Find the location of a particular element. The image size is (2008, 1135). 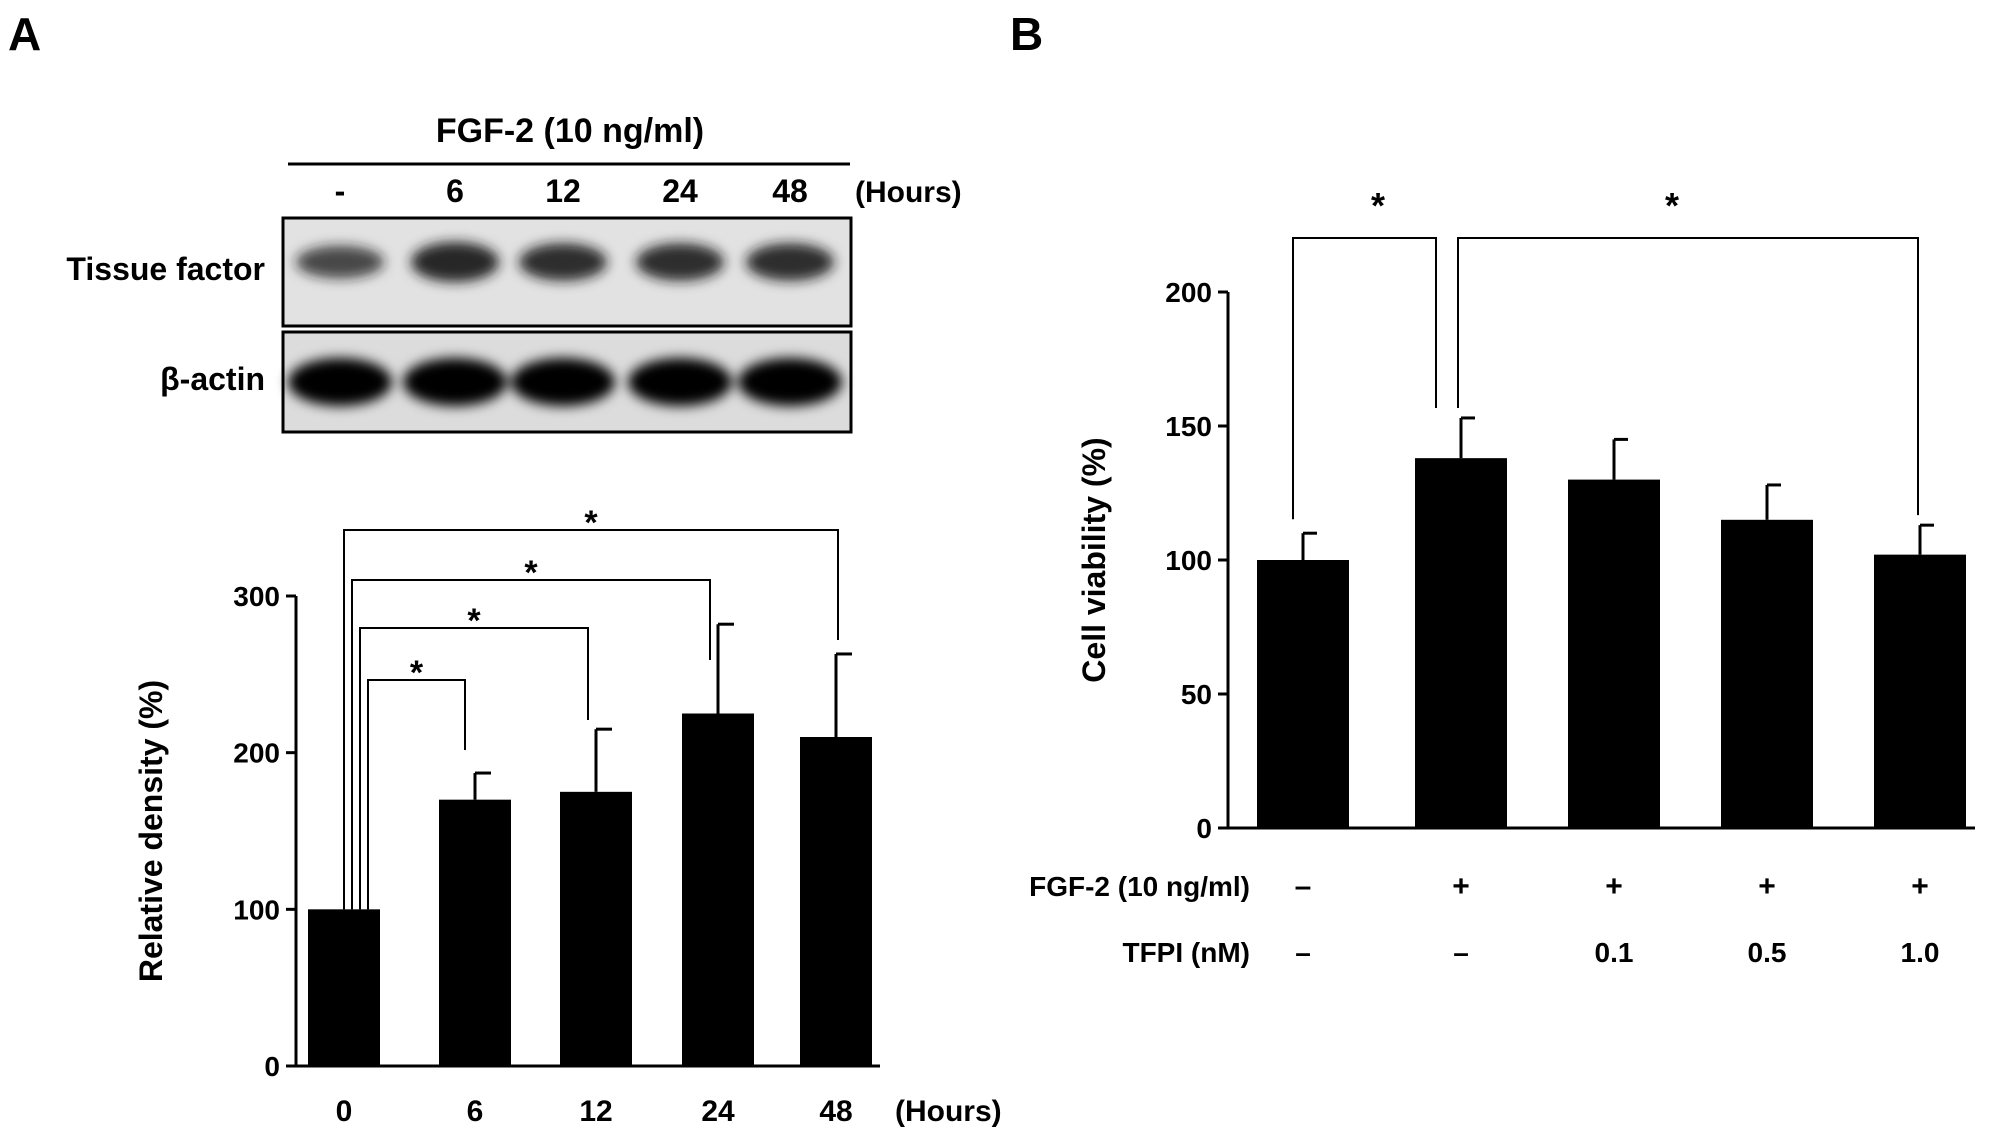

condition-fgf2-value: – is located at coordinates (1303, 886).